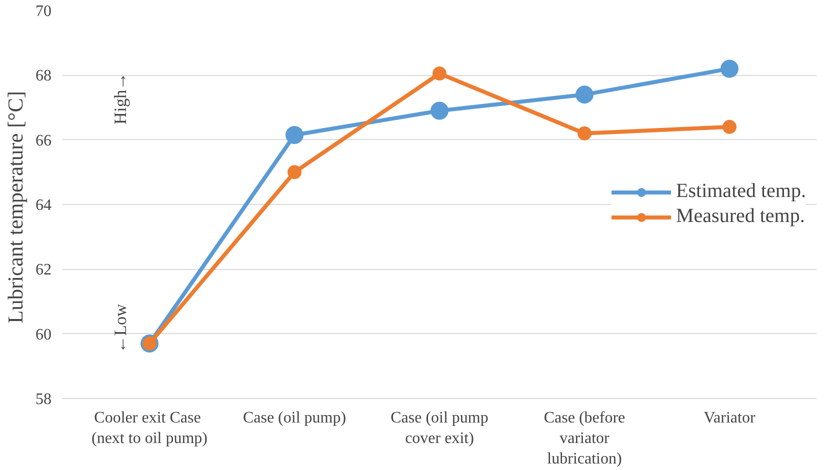 This screenshot has width=826, height=470. I want to click on legend-label: Estimated temp., so click(741, 191).